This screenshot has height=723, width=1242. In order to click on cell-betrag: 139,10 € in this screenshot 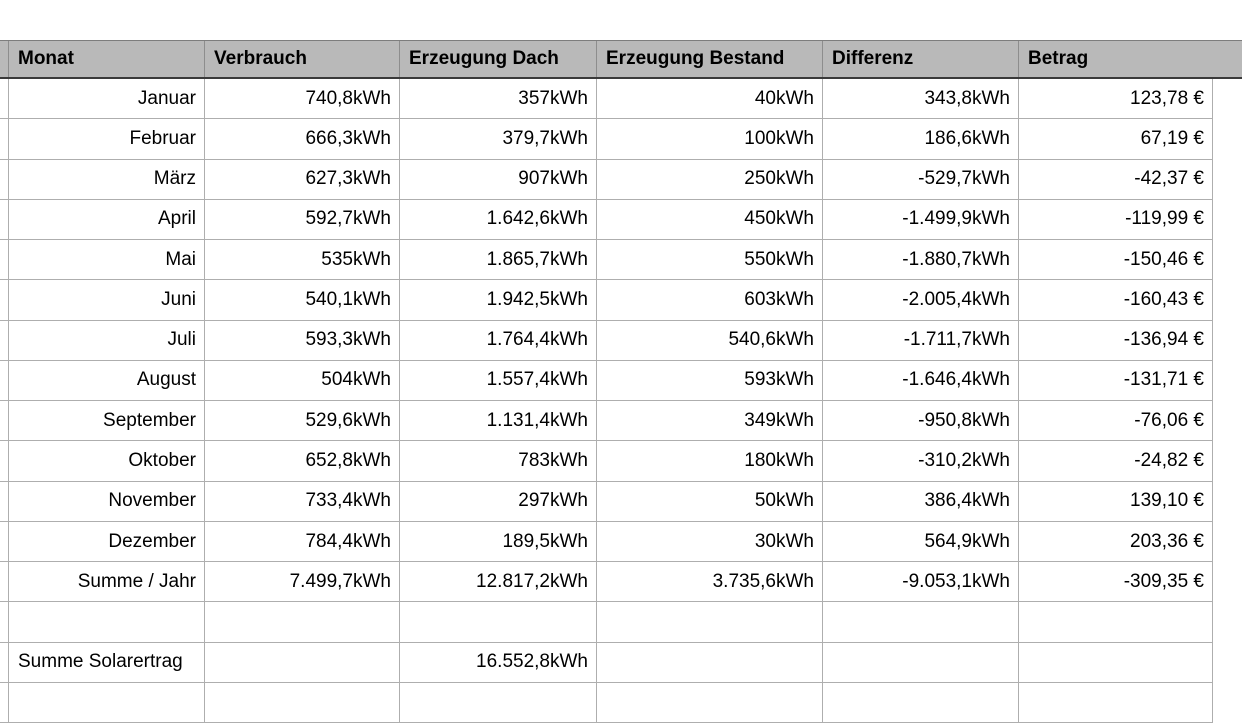, I will do `click(1116, 501)`.